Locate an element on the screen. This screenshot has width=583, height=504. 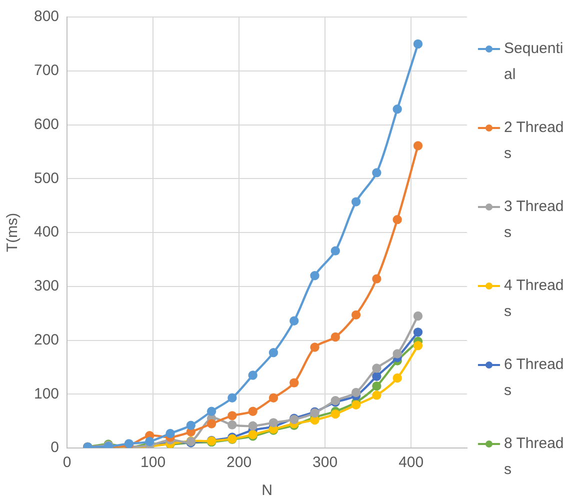
y-tick-label: 100 is located at coordinates (47, 393).